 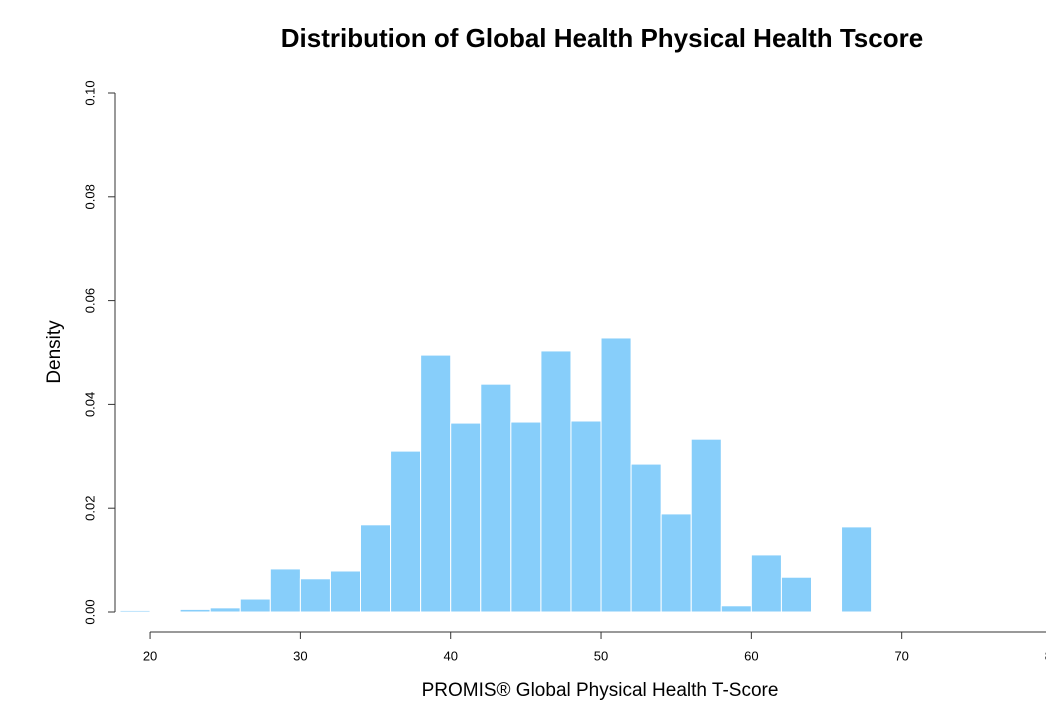 I want to click on x-axis-label: PROMIS® Global Physical Health T-Score, so click(x=600, y=690).